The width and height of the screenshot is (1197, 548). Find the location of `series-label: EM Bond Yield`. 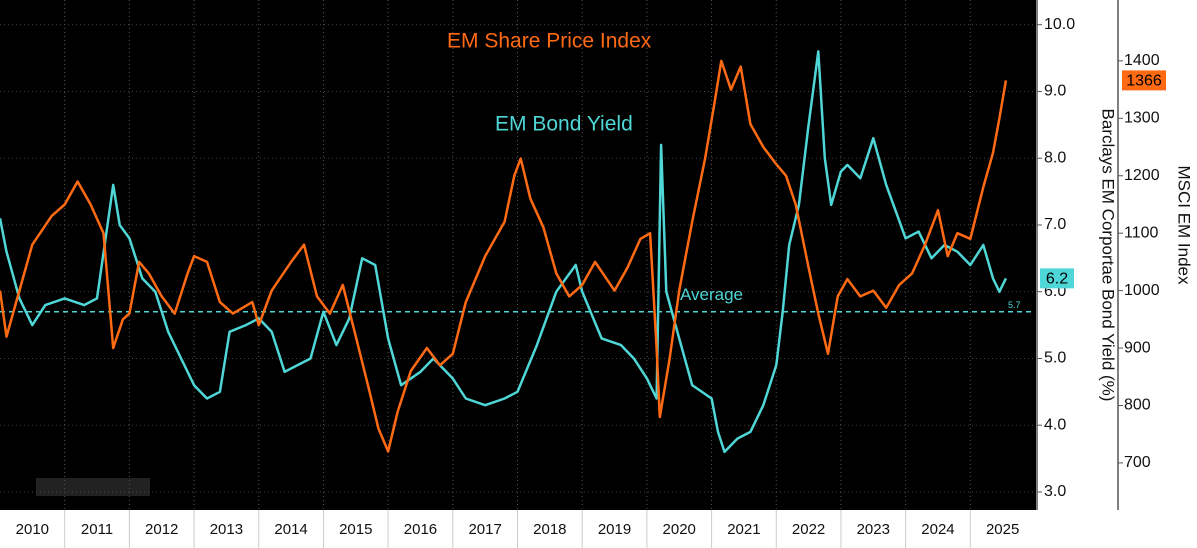

series-label: EM Bond Yield is located at coordinates (564, 124).